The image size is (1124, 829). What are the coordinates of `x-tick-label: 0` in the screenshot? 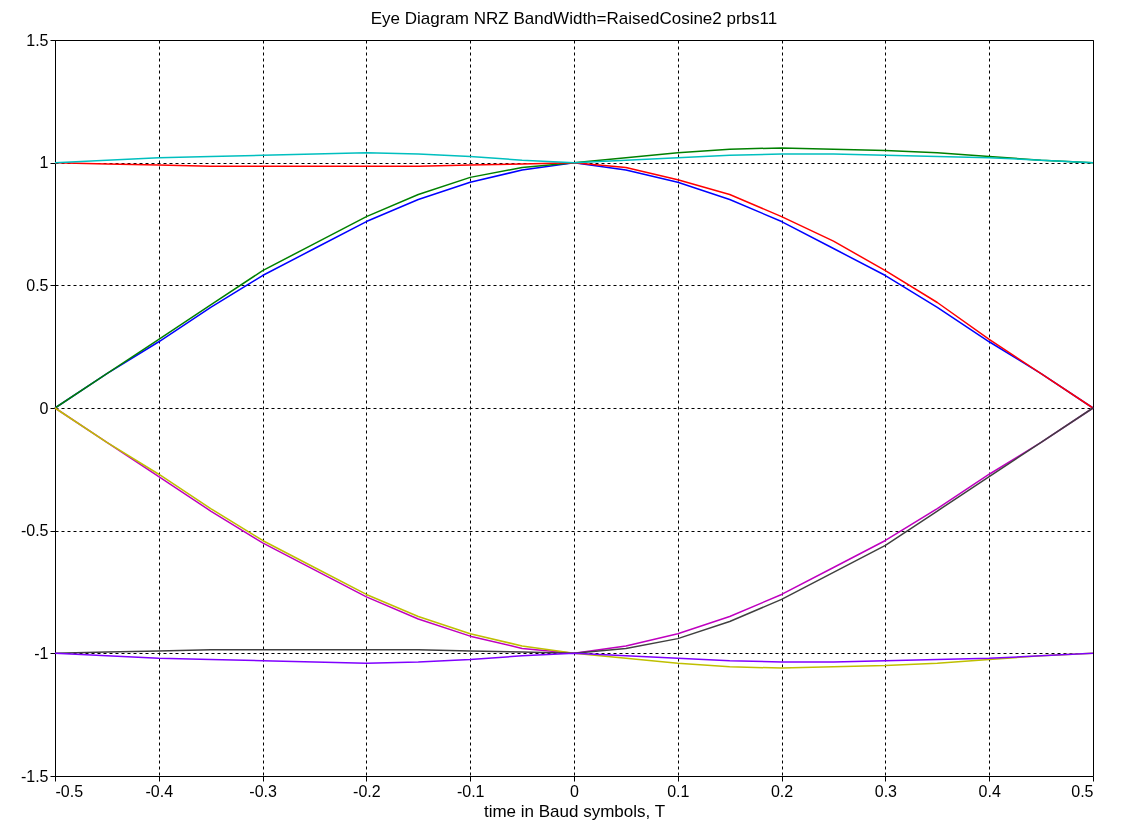 It's located at (575, 791).